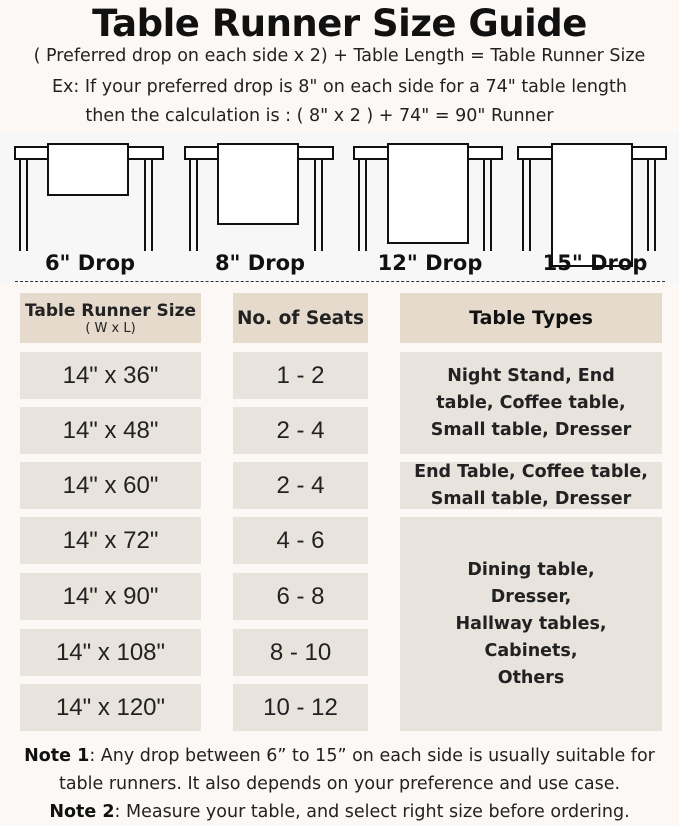 This screenshot has height=826, width=679. Describe the element at coordinates (110, 652) in the screenshot. I see `size-cell: 14" x 108"` at that location.